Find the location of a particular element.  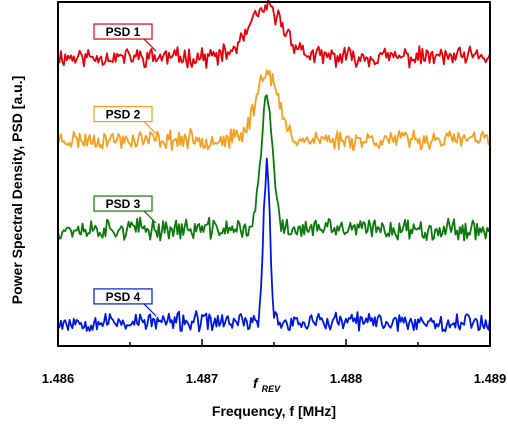

series-label-psd-4: PSD 4 is located at coordinates (125, 302).